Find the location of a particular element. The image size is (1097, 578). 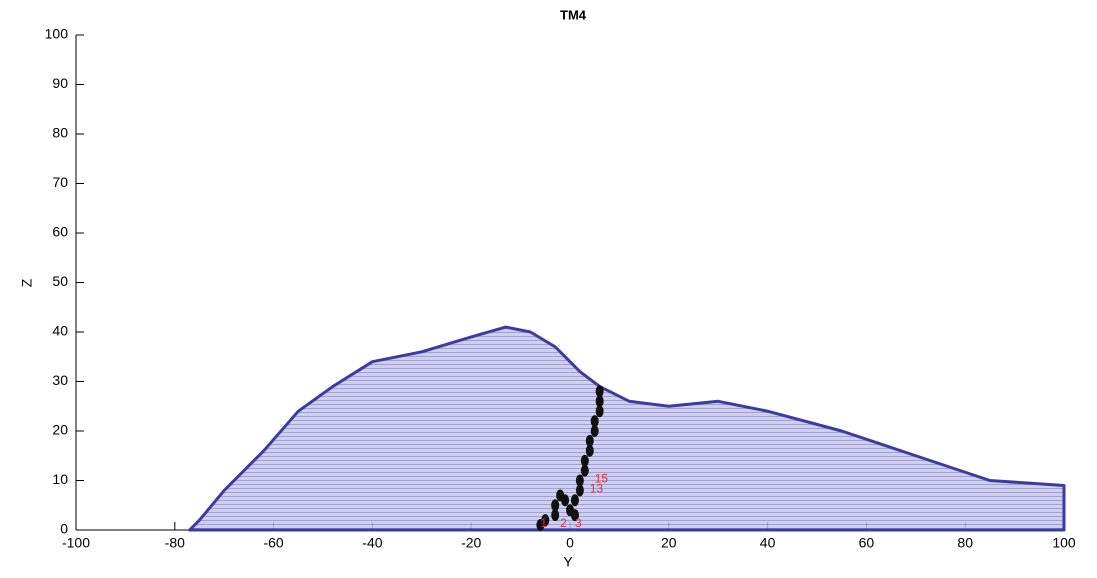

y-tick-label: 80 is located at coordinates (60, 133).